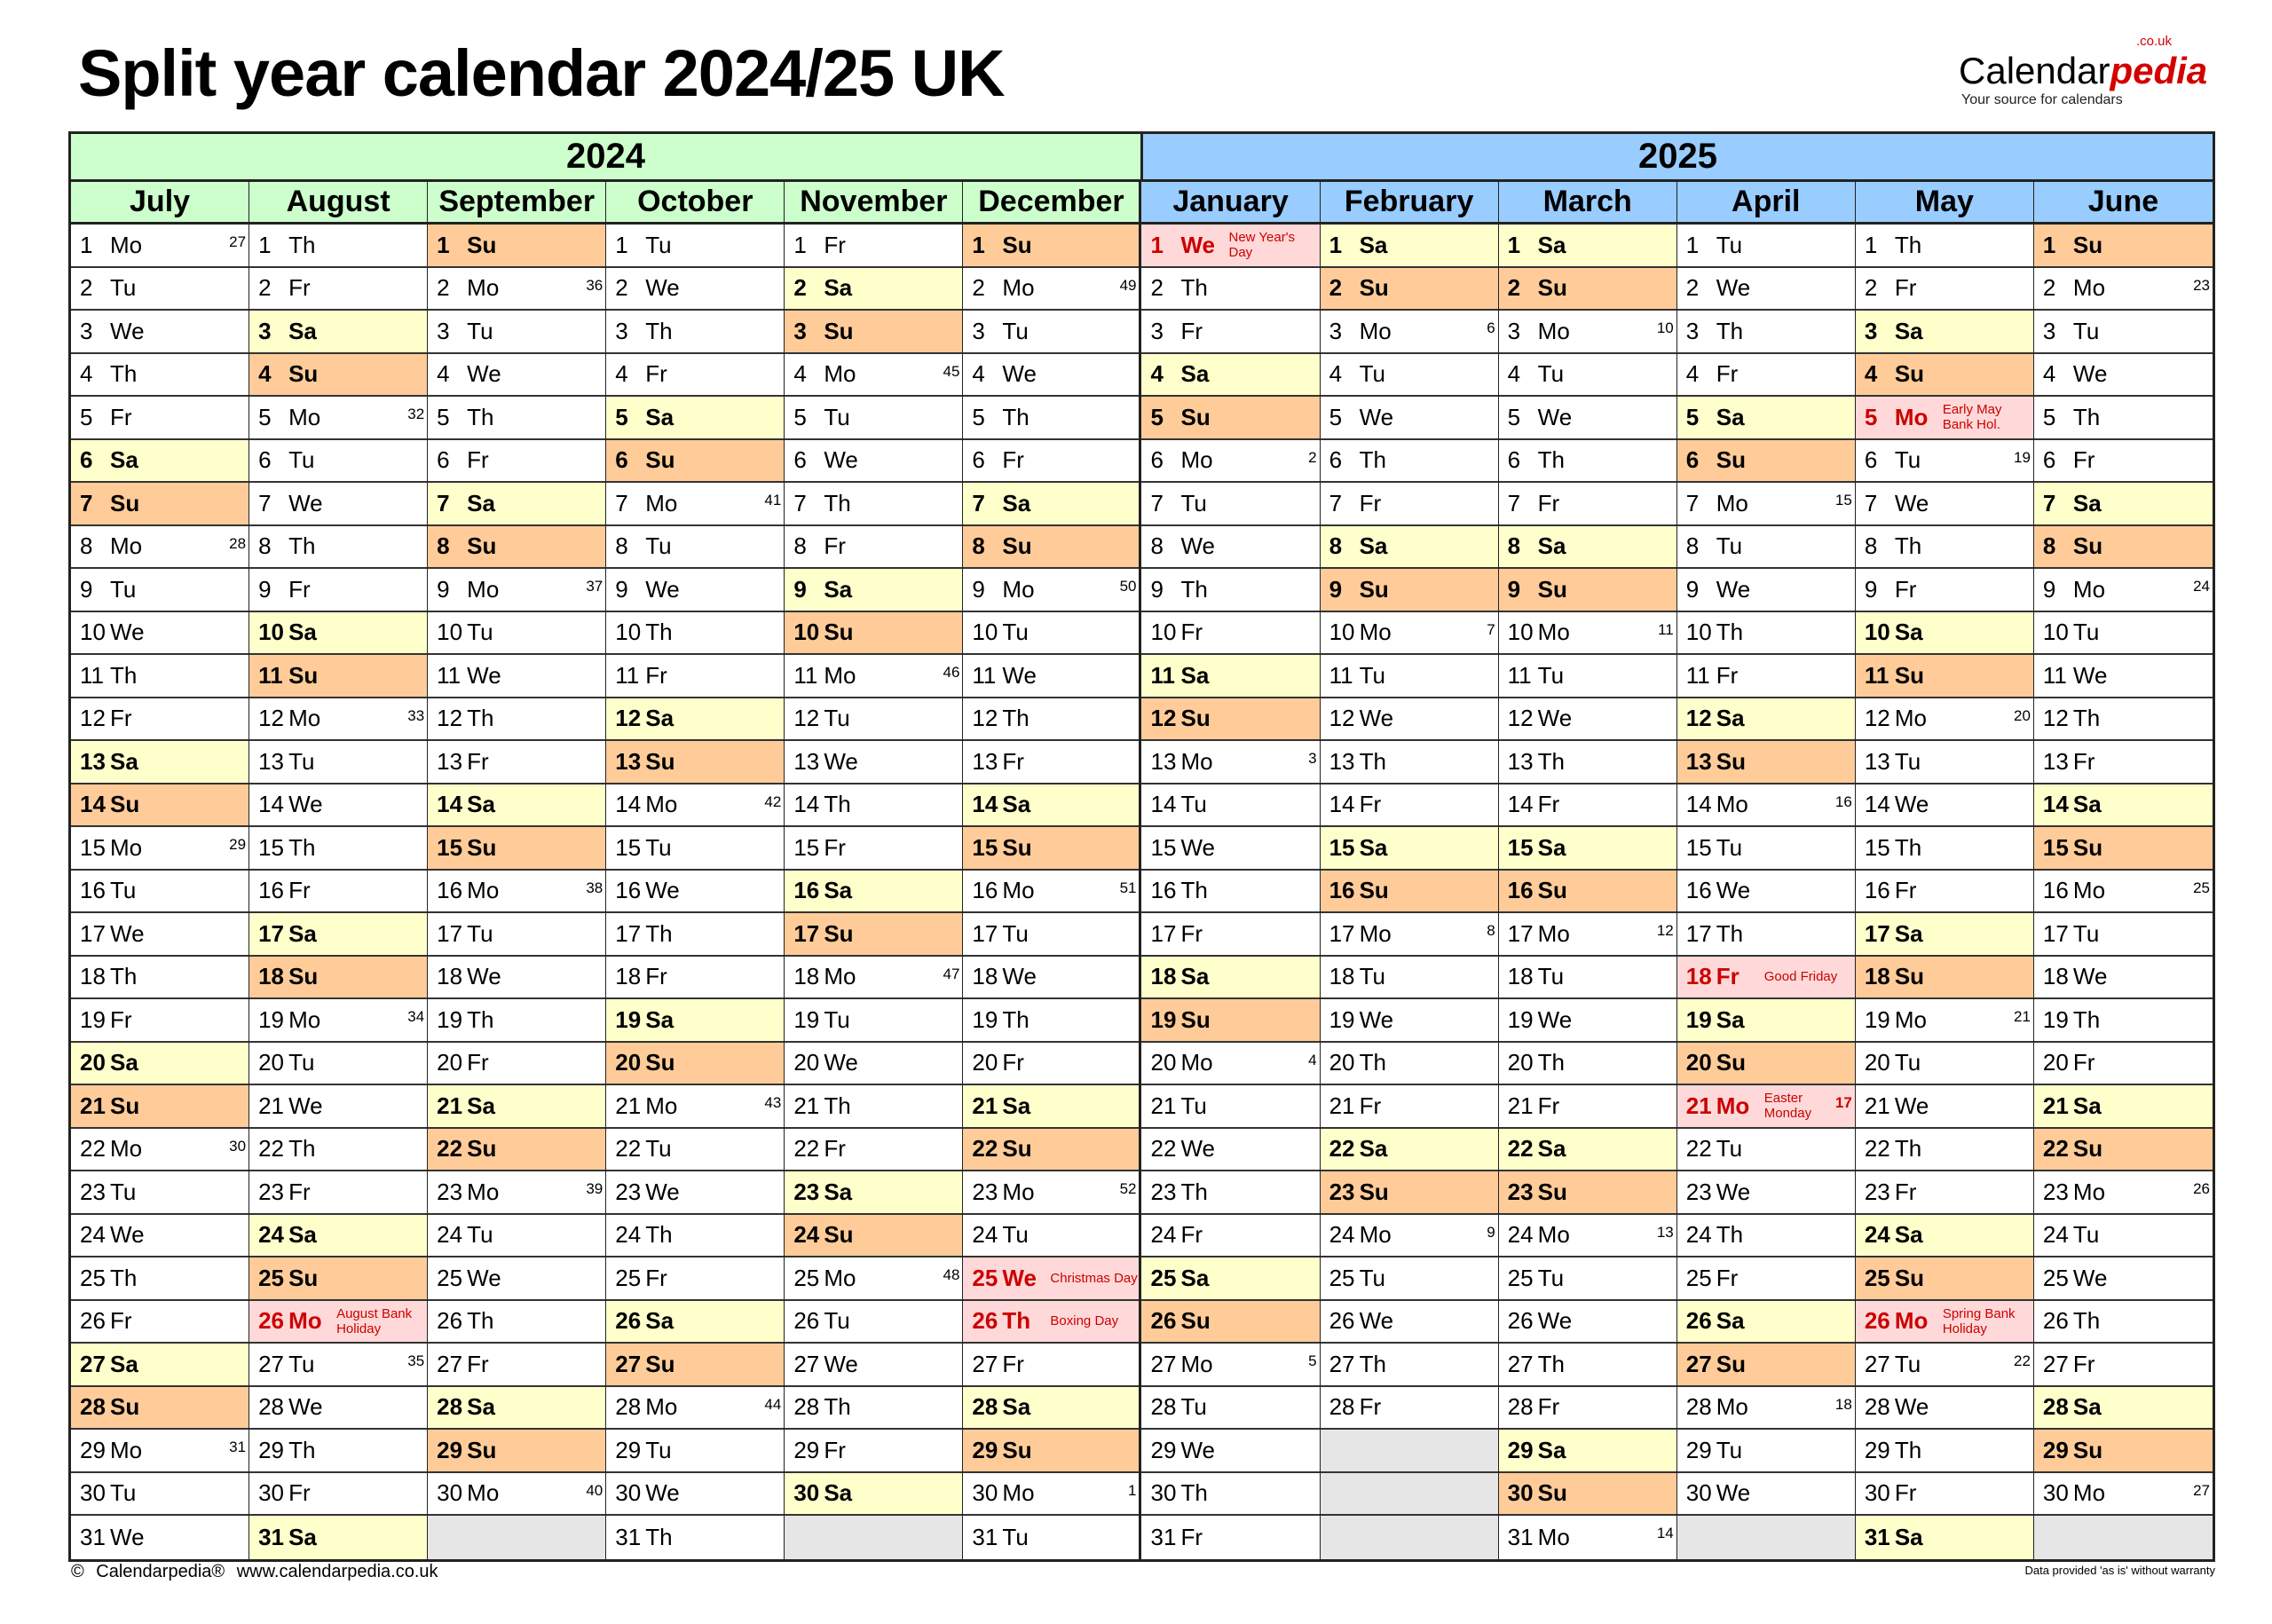  I want to click on day-cell: 22 Tu, so click(695, 1150).